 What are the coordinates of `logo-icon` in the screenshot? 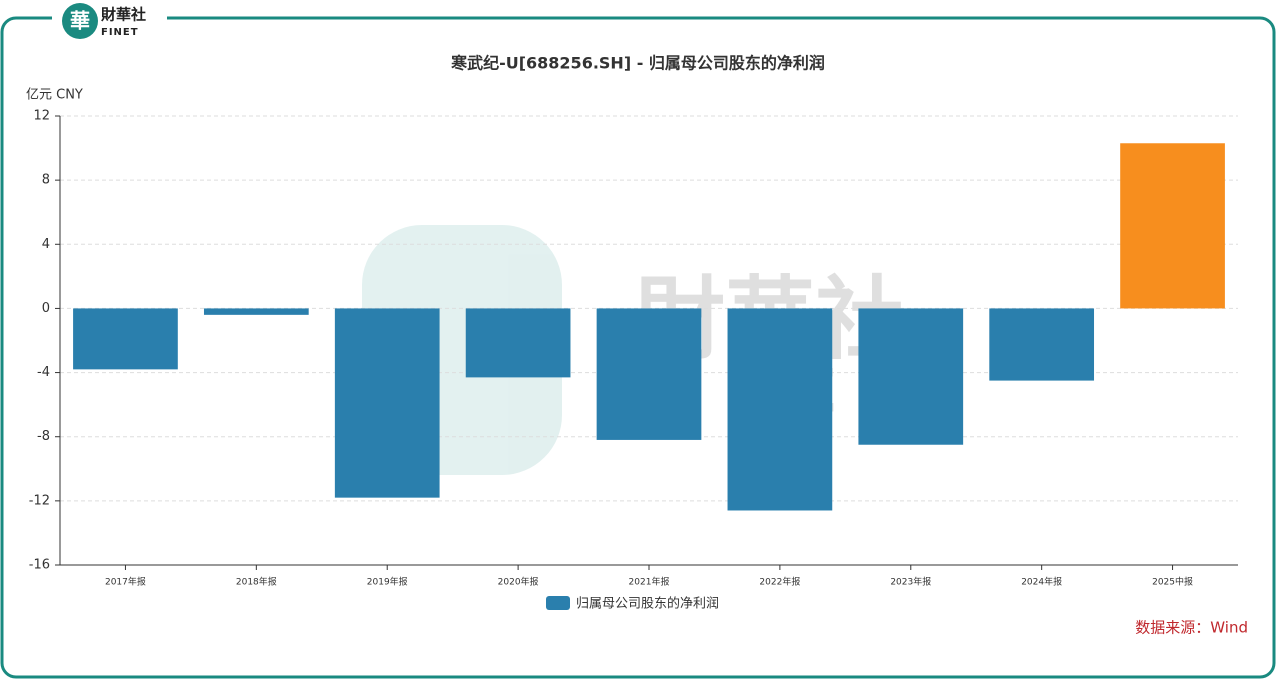 It's located at (80, 21).